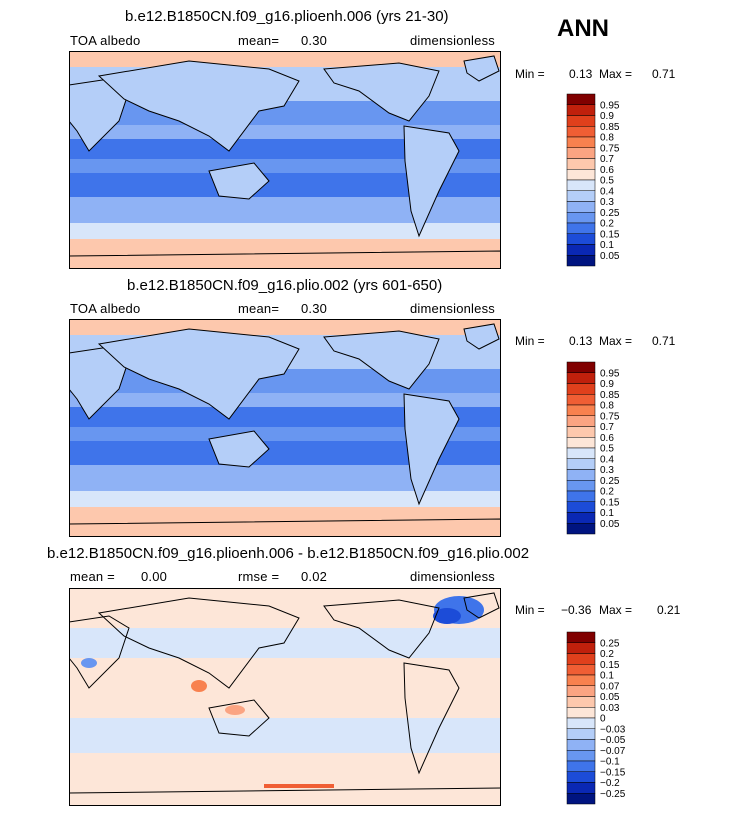  What do you see at coordinates (481, 68) in the screenshot?
I see `panel1-greenland-land` at bounding box center [481, 68].